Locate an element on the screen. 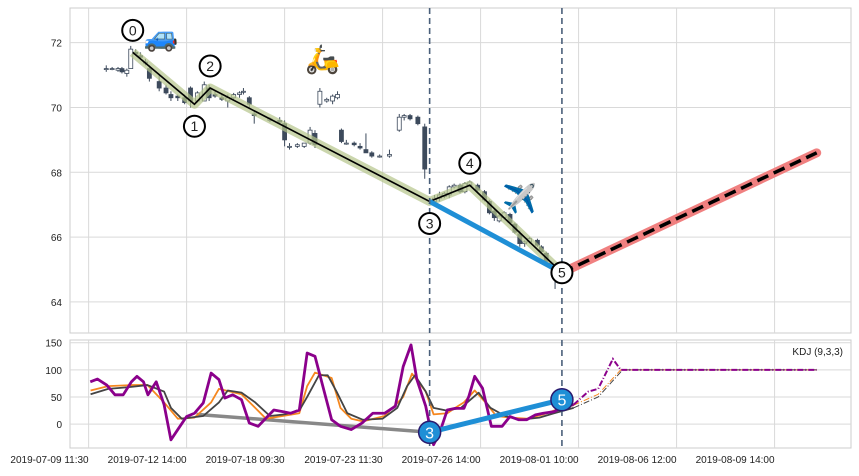 This screenshot has width=859, height=476. x-tick-label: 2019-07-26 14:00 is located at coordinates (441, 460).